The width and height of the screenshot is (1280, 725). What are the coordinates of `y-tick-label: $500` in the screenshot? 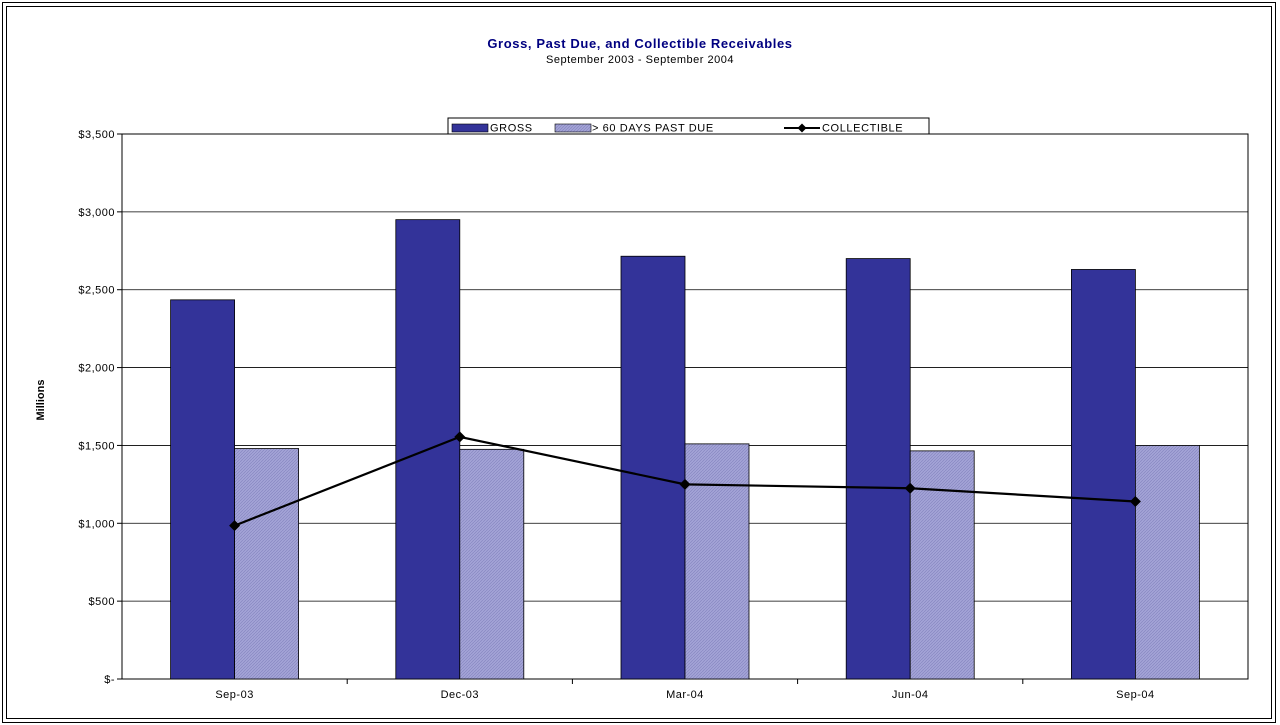 It's located at (102, 602).